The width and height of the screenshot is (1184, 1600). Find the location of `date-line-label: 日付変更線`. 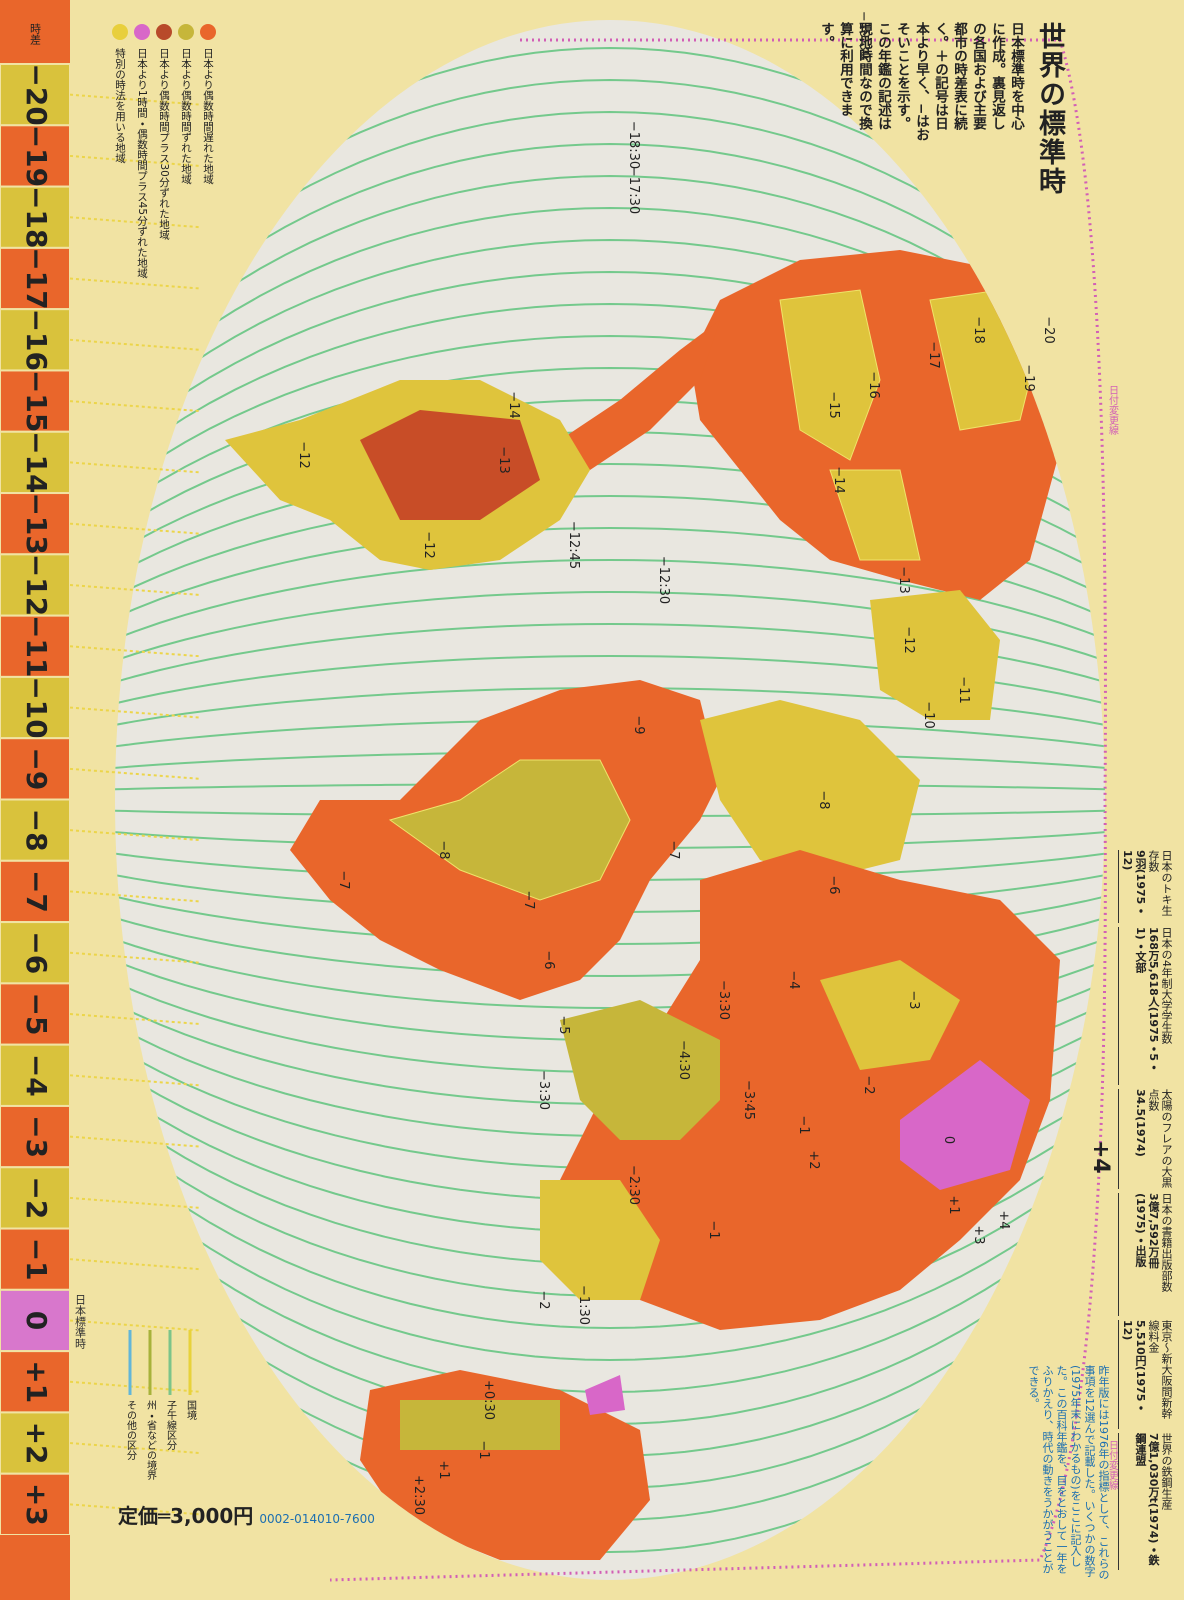

date-line-label: 日付変更線 is located at coordinates (1113, 410).